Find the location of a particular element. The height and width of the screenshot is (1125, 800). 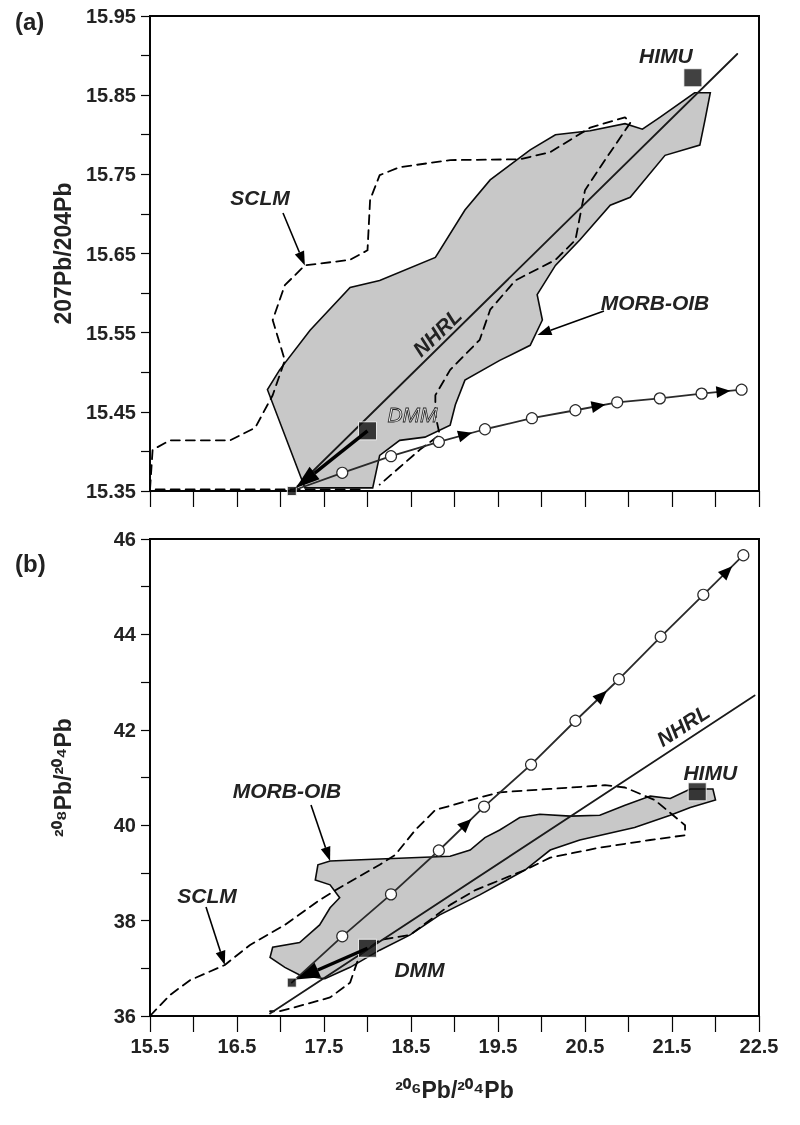

x-tick-label: 20.5 is located at coordinates (585, 1046).